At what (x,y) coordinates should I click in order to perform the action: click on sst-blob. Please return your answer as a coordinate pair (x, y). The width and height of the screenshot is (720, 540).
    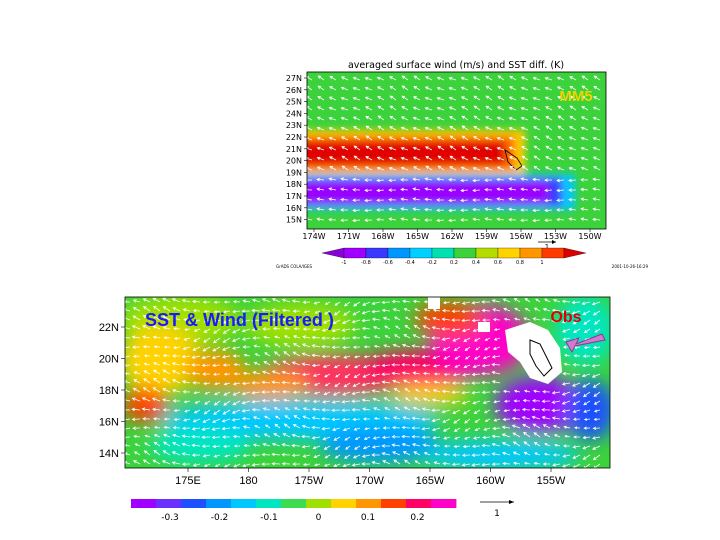
    Looking at the image, I should click on (500, 454).